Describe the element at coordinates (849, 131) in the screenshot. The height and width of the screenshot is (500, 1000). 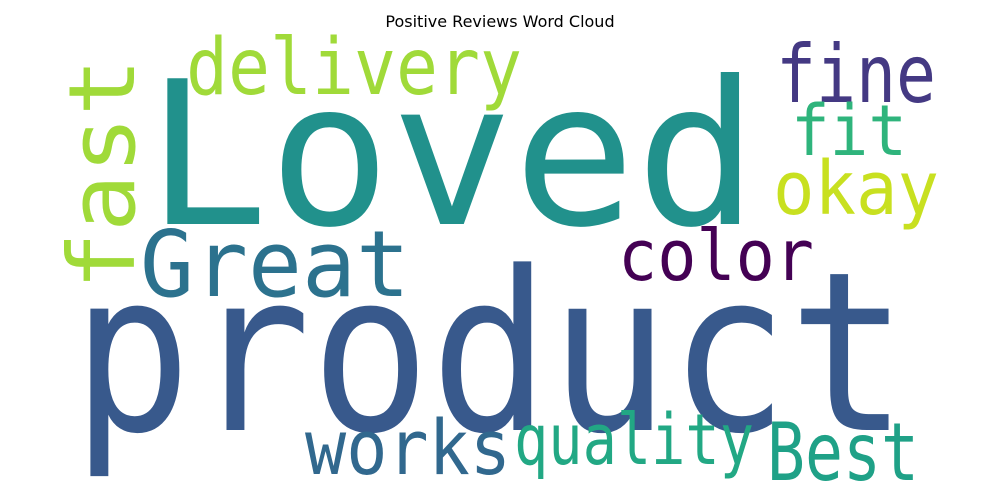
I see `word-fit: fit` at that location.